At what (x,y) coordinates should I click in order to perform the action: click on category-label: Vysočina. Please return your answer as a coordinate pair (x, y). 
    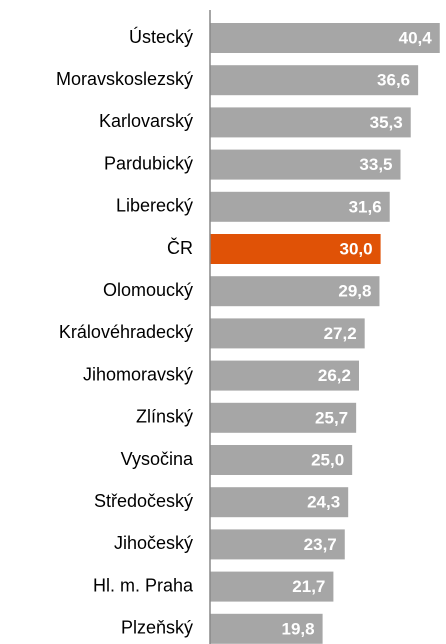
    Looking at the image, I should click on (157, 459).